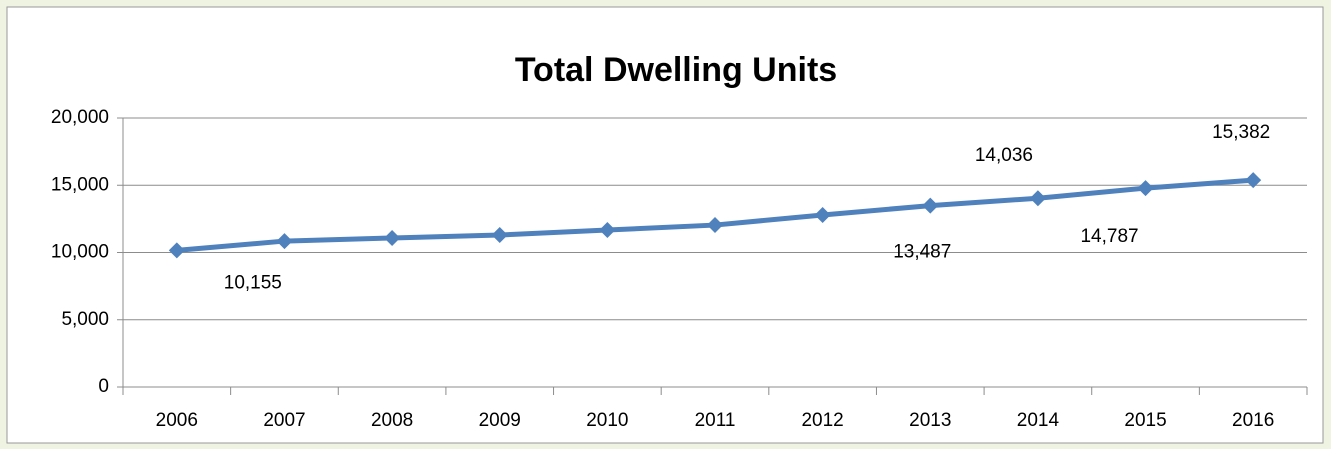 This screenshot has width=1331, height=449. Describe the element at coordinates (715, 420) in the screenshot. I see `x-tick-label: 2011` at that location.